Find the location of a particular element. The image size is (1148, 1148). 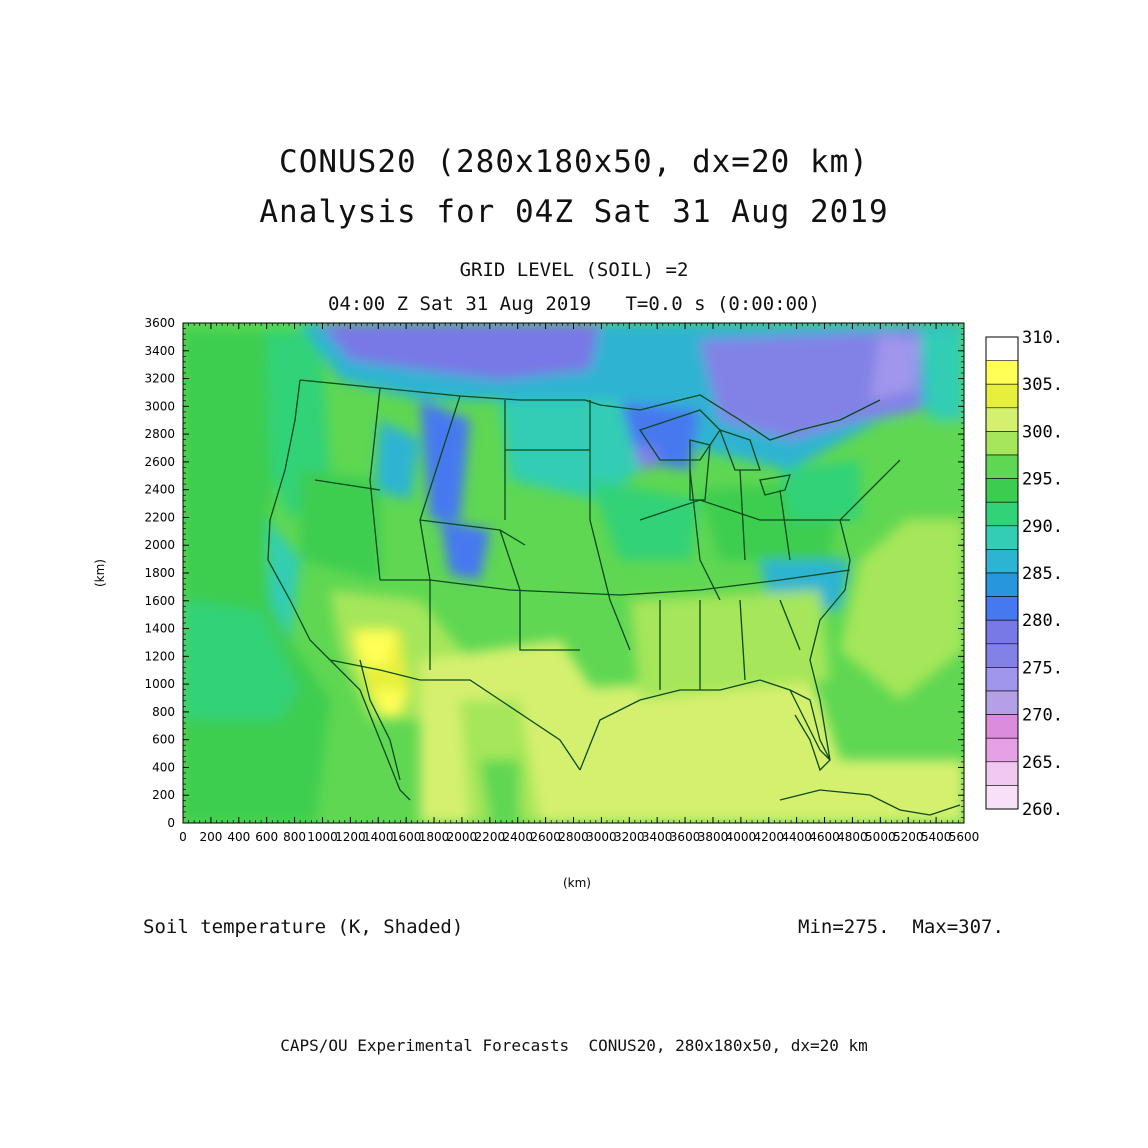

y-tick-label: 2400 is located at coordinates (159, 490).